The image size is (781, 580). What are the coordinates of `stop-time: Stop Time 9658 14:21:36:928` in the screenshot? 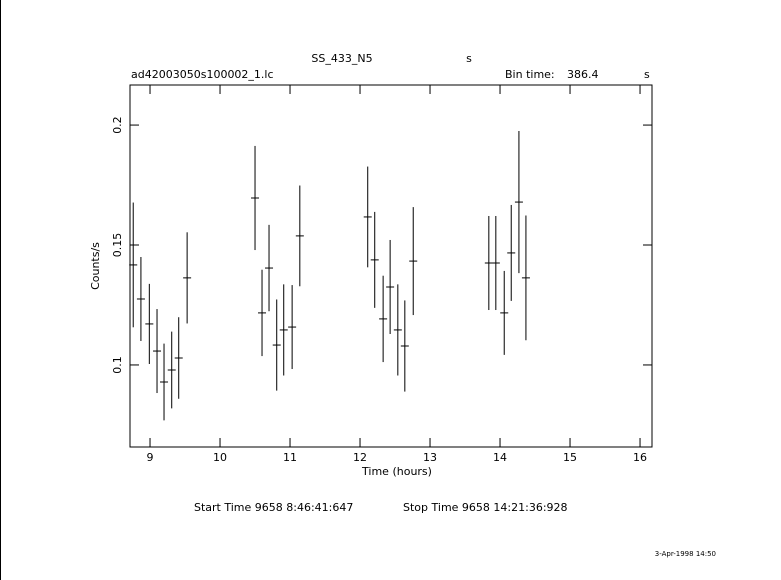 It's located at (485, 507).